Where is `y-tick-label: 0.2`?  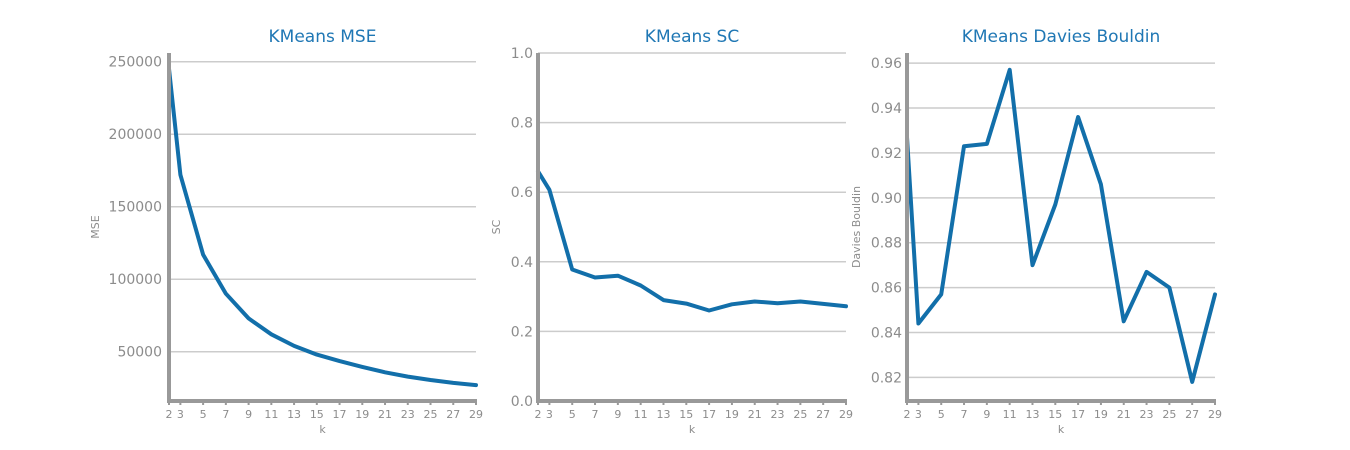 y-tick-label: 0.2 is located at coordinates (522, 332).